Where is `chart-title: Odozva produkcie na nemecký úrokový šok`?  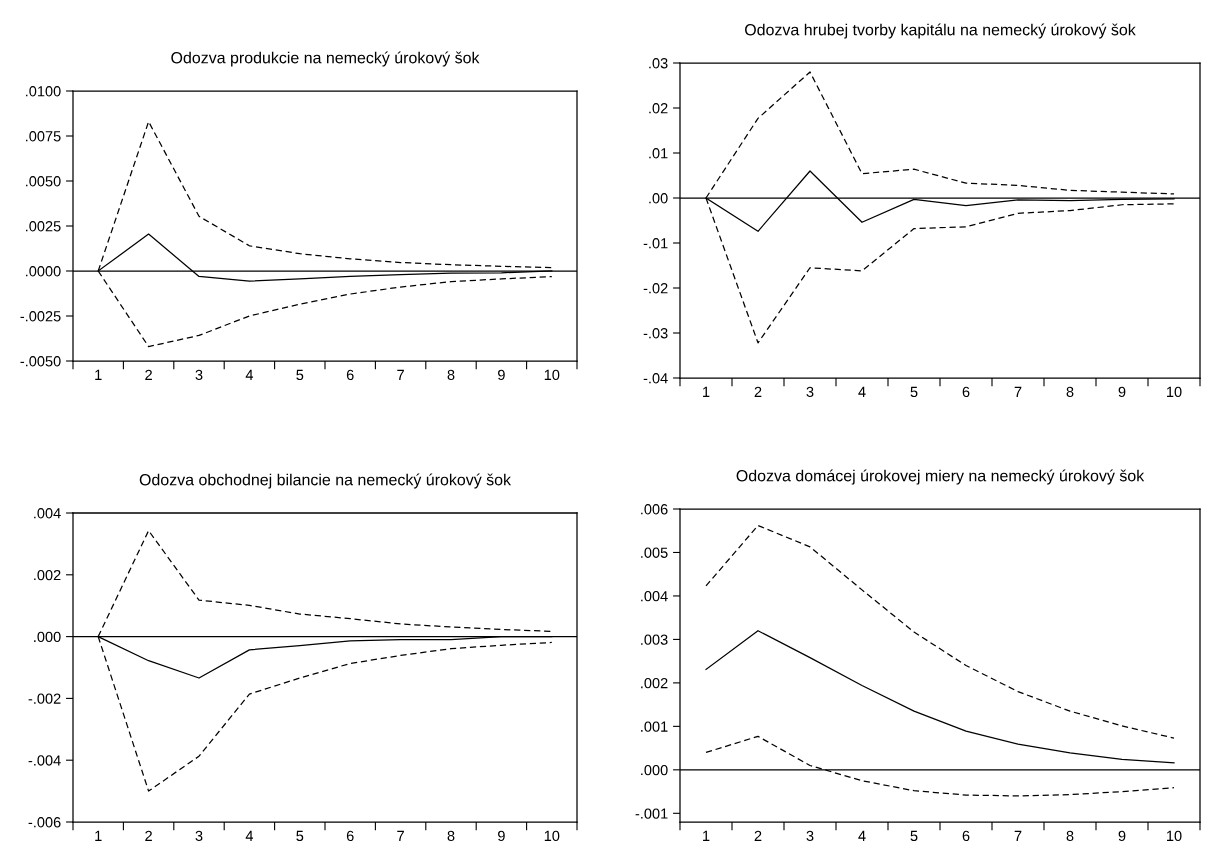 chart-title: Odozva produkcie na nemecký úrokový šok is located at coordinates (325, 59).